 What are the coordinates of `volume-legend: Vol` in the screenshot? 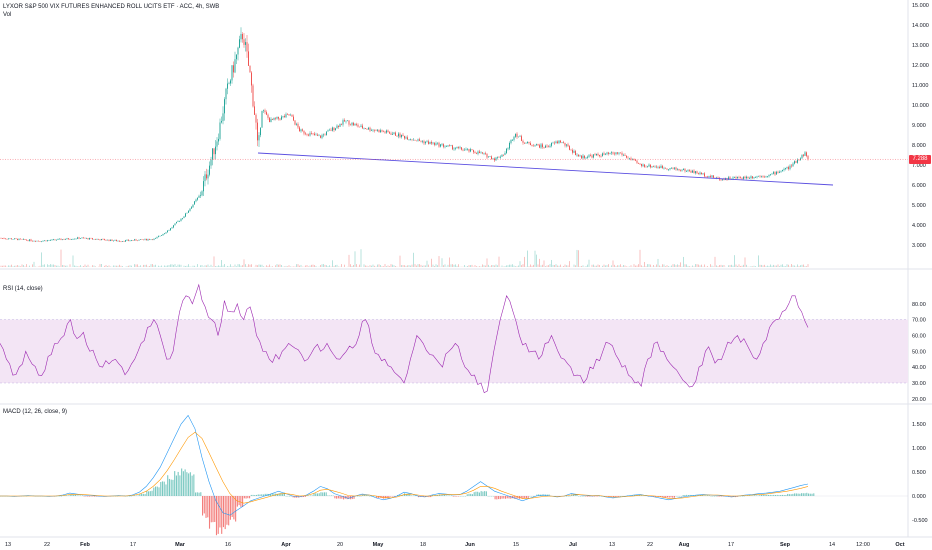 It's located at (7, 15).